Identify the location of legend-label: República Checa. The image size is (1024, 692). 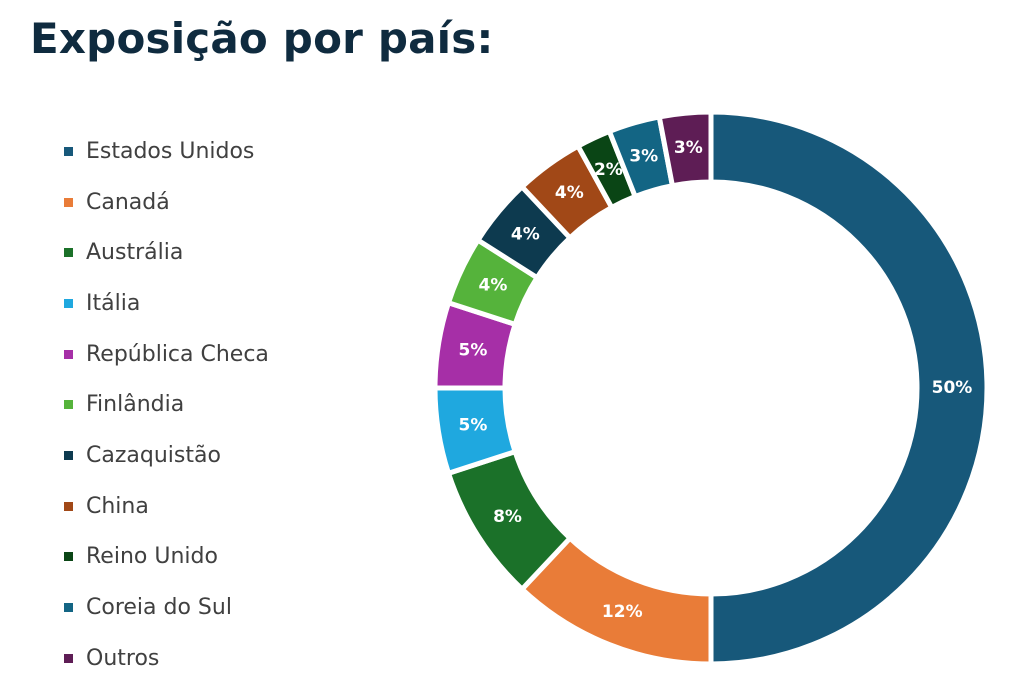
(177, 354).